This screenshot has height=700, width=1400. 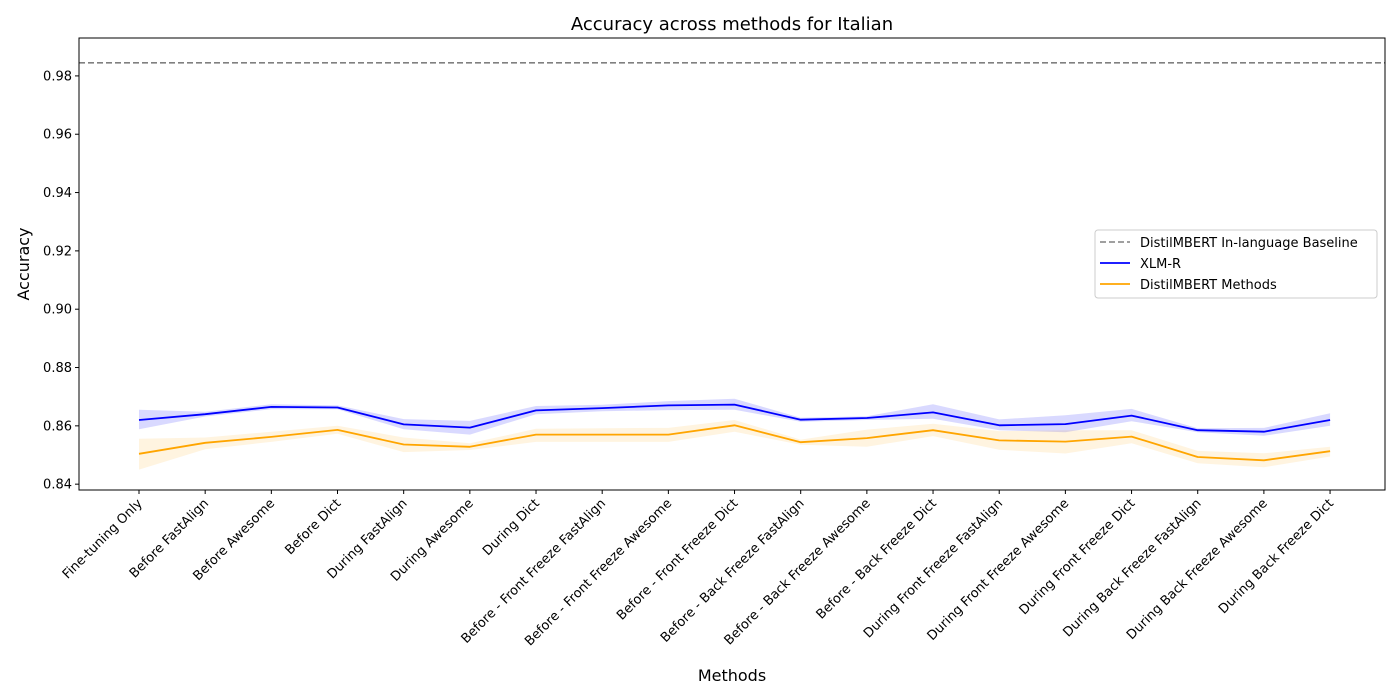 I want to click on y-tick-label: 0.86, so click(x=57, y=426).